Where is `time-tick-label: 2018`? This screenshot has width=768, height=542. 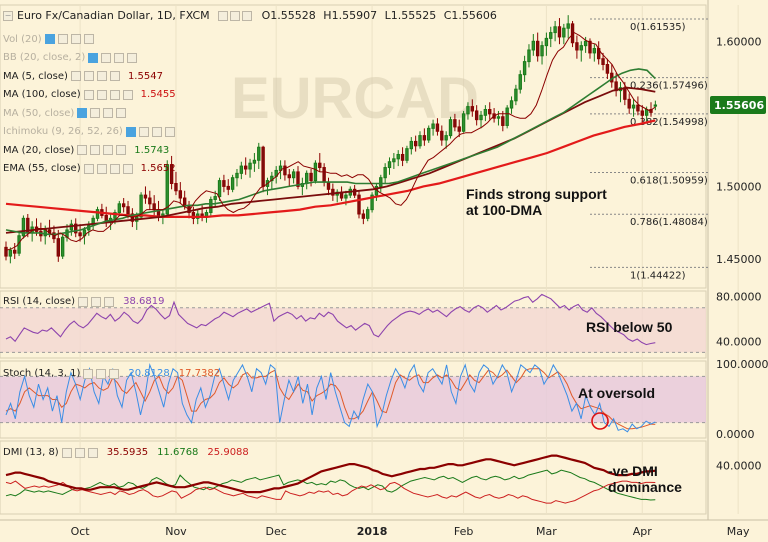 time-tick-label: 2018 is located at coordinates (372, 531).